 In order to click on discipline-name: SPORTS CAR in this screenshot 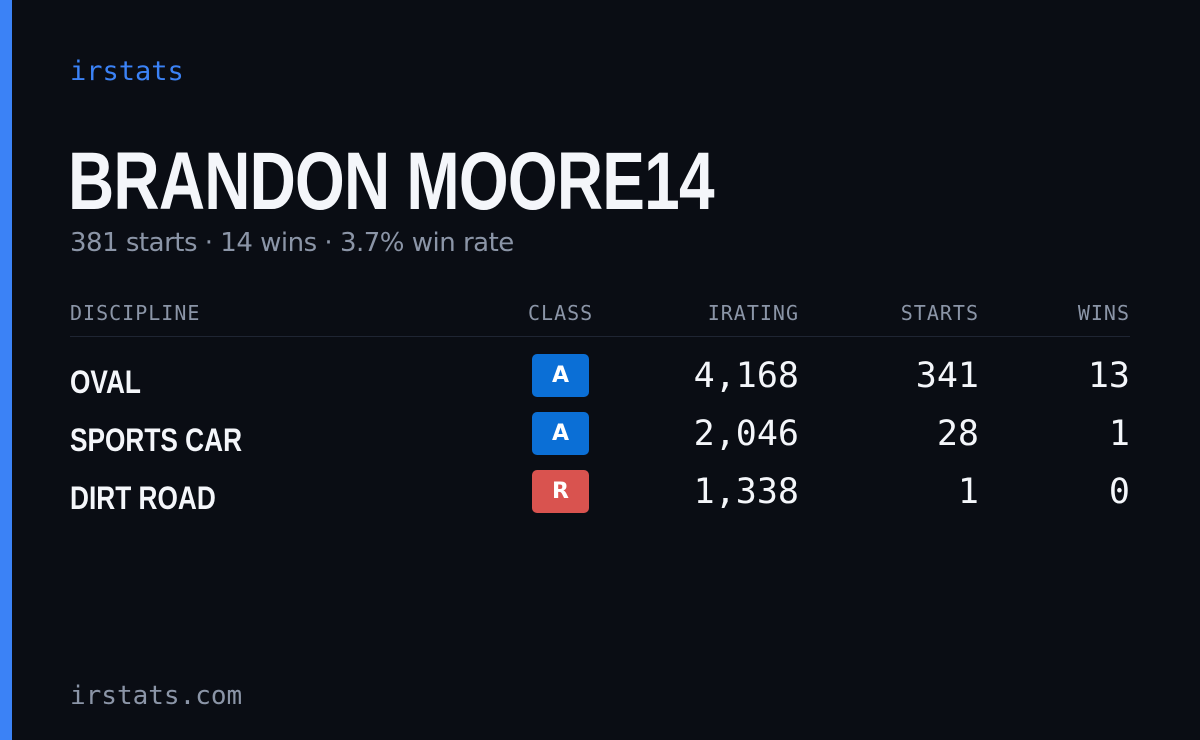, I will do `click(156, 440)`.